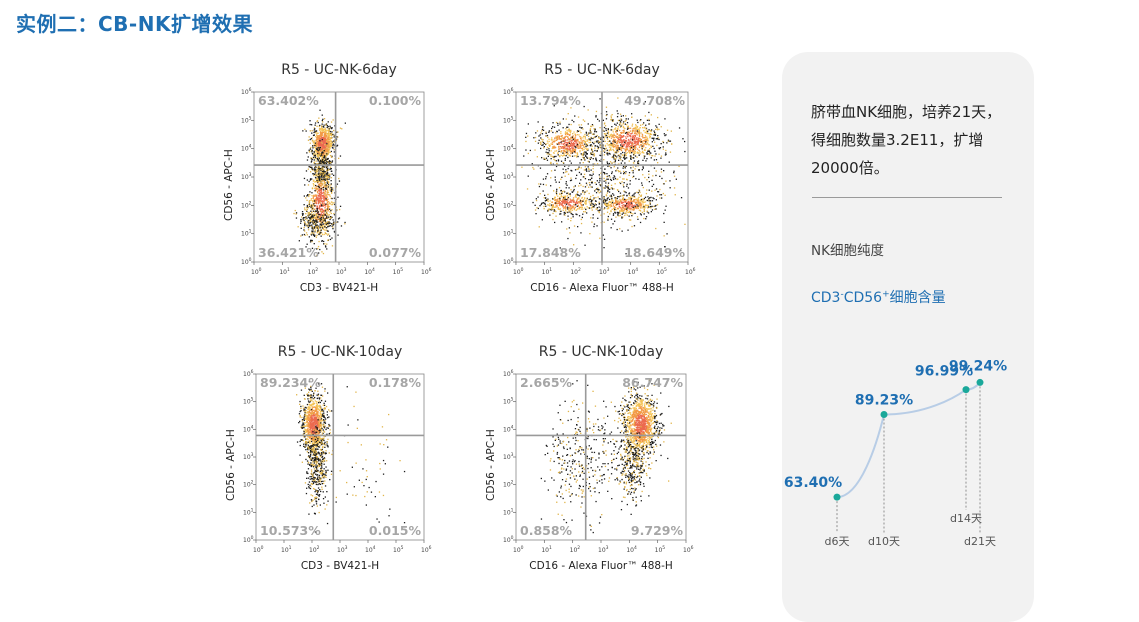 The height and width of the screenshot is (622, 1139). What do you see at coordinates (980, 541) in the screenshot?
I see `trend-category-label: d21天` at bounding box center [980, 541].